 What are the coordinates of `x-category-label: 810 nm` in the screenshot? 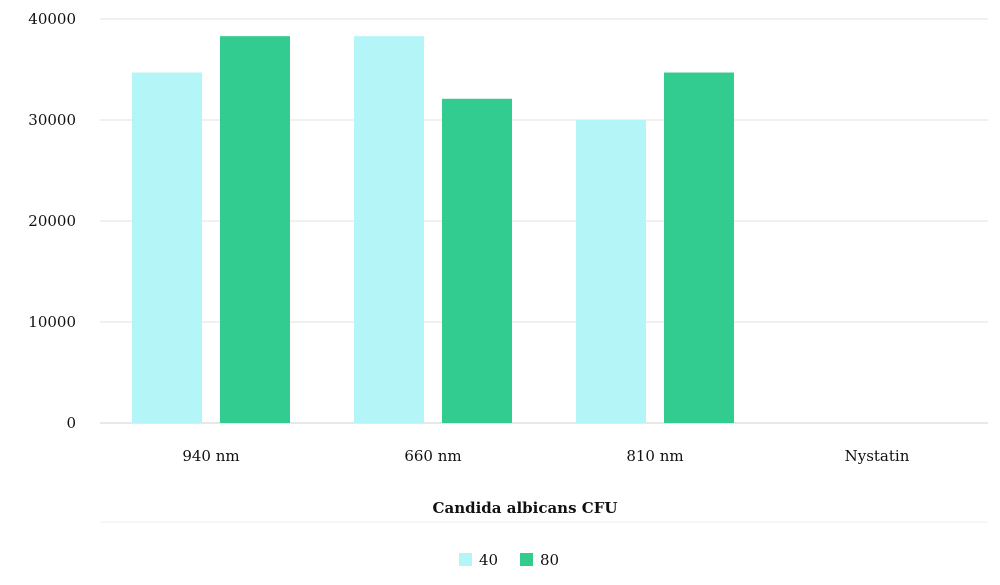 It's located at (654, 456).